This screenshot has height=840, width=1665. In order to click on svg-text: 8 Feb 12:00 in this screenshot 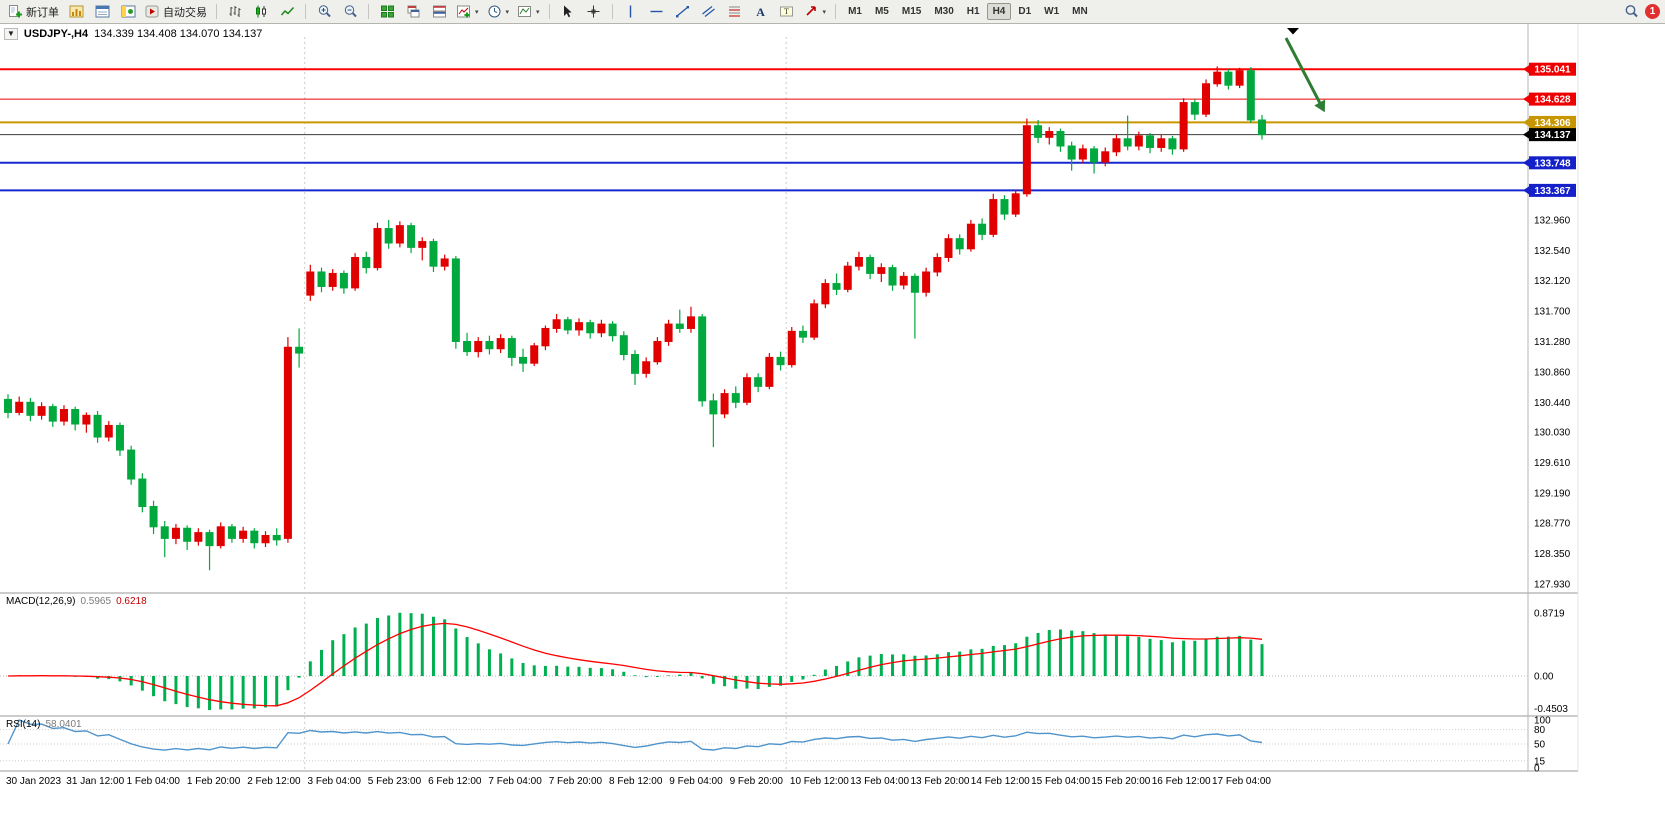, I will do `click(636, 781)`.